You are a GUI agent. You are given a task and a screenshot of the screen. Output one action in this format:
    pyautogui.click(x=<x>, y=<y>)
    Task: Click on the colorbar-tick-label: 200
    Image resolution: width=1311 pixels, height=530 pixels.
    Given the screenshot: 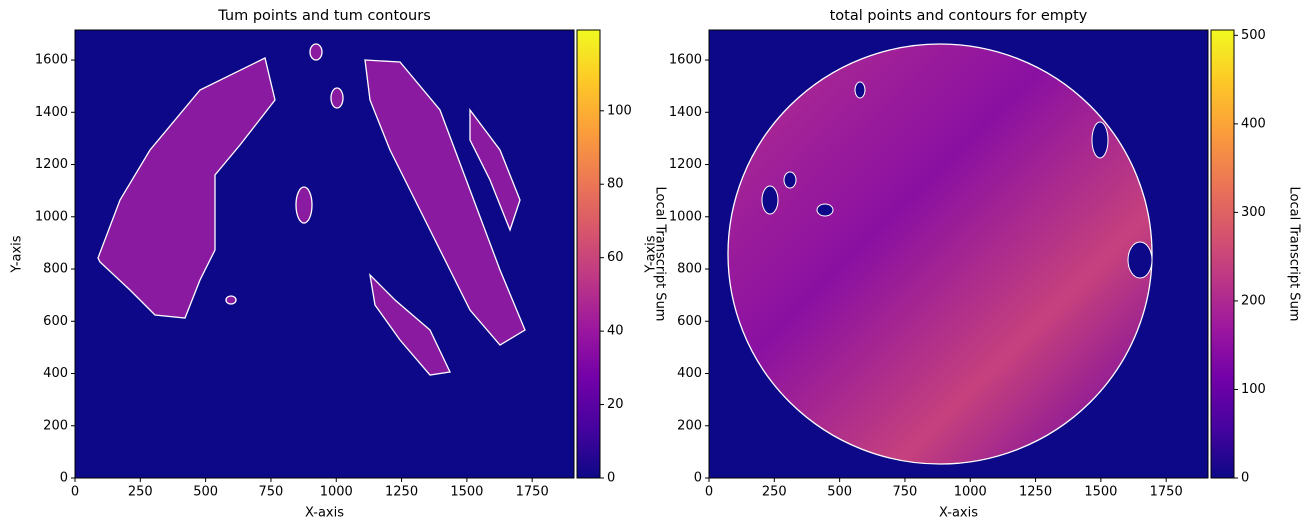 What is the action you would take?
    pyautogui.click(x=1253, y=300)
    